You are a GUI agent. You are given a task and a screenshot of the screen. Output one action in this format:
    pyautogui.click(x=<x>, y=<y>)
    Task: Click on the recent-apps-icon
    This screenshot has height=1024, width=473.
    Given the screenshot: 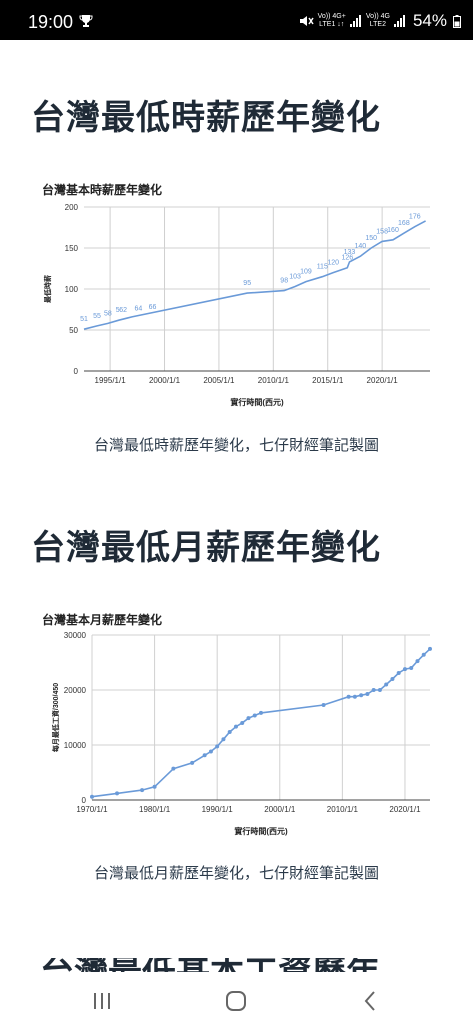 What is the action you would take?
    pyautogui.click(x=102, y=1001)
    